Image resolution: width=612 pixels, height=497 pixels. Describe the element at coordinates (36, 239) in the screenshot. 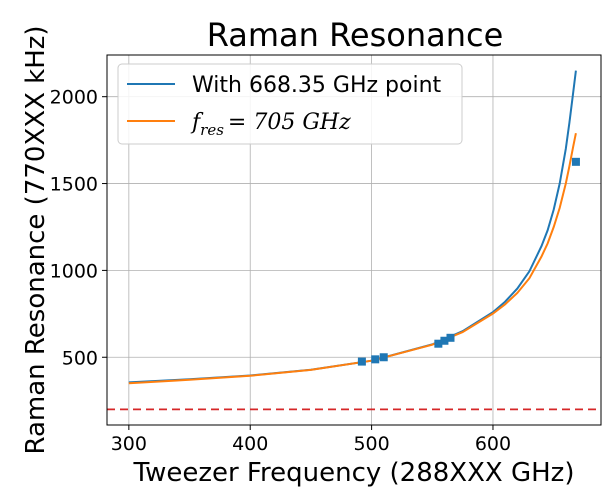

I see `y-axis-label: Raman Resonance (770XXX kHz)` at that location.